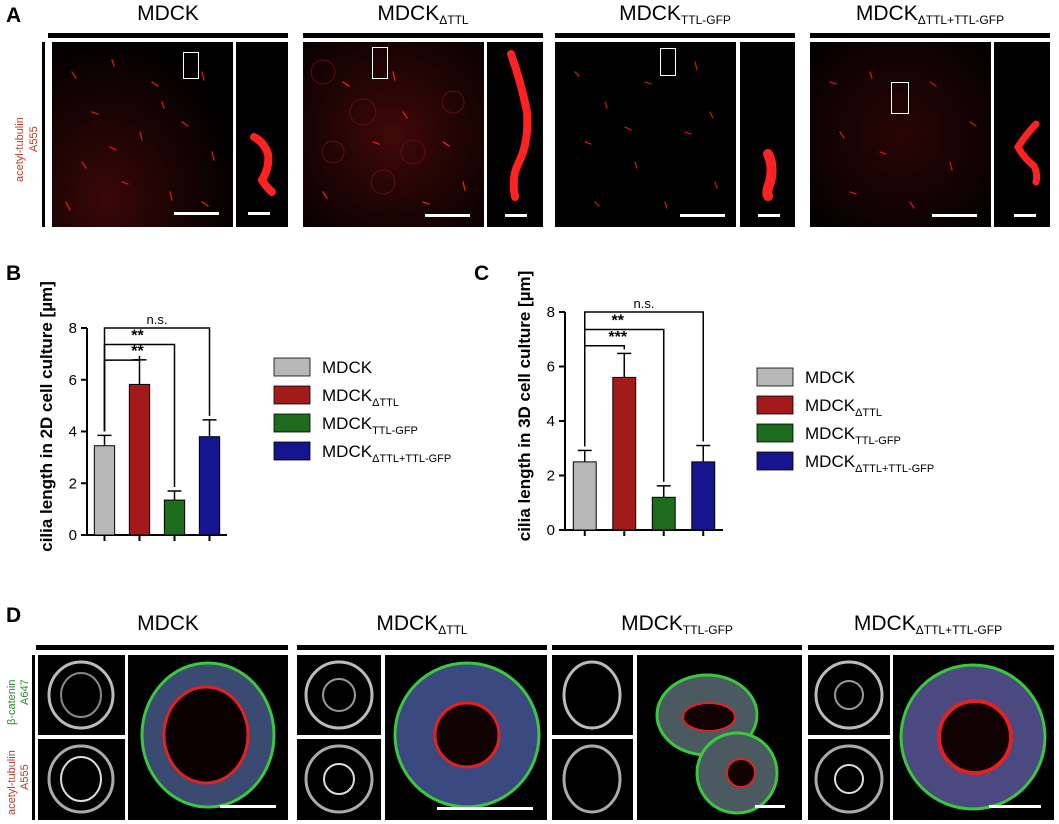  Describe the element at coordinates (719, 737) in the screenshot. I see `cyst-ttl-gfp-merge` at that location.